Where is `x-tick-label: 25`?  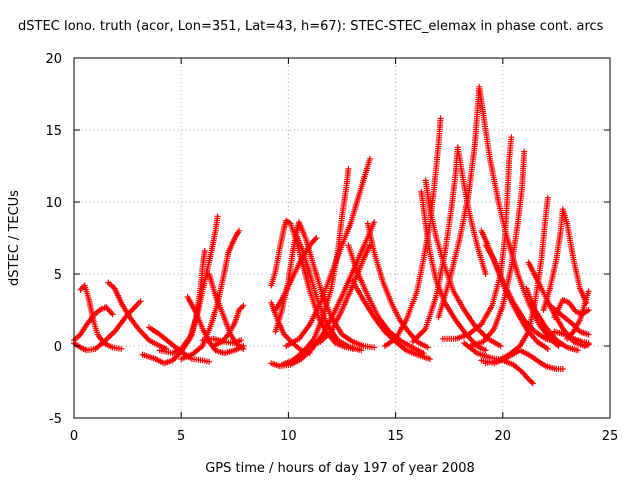 x-tick-label: 25 is located at coordinates (610, 436).